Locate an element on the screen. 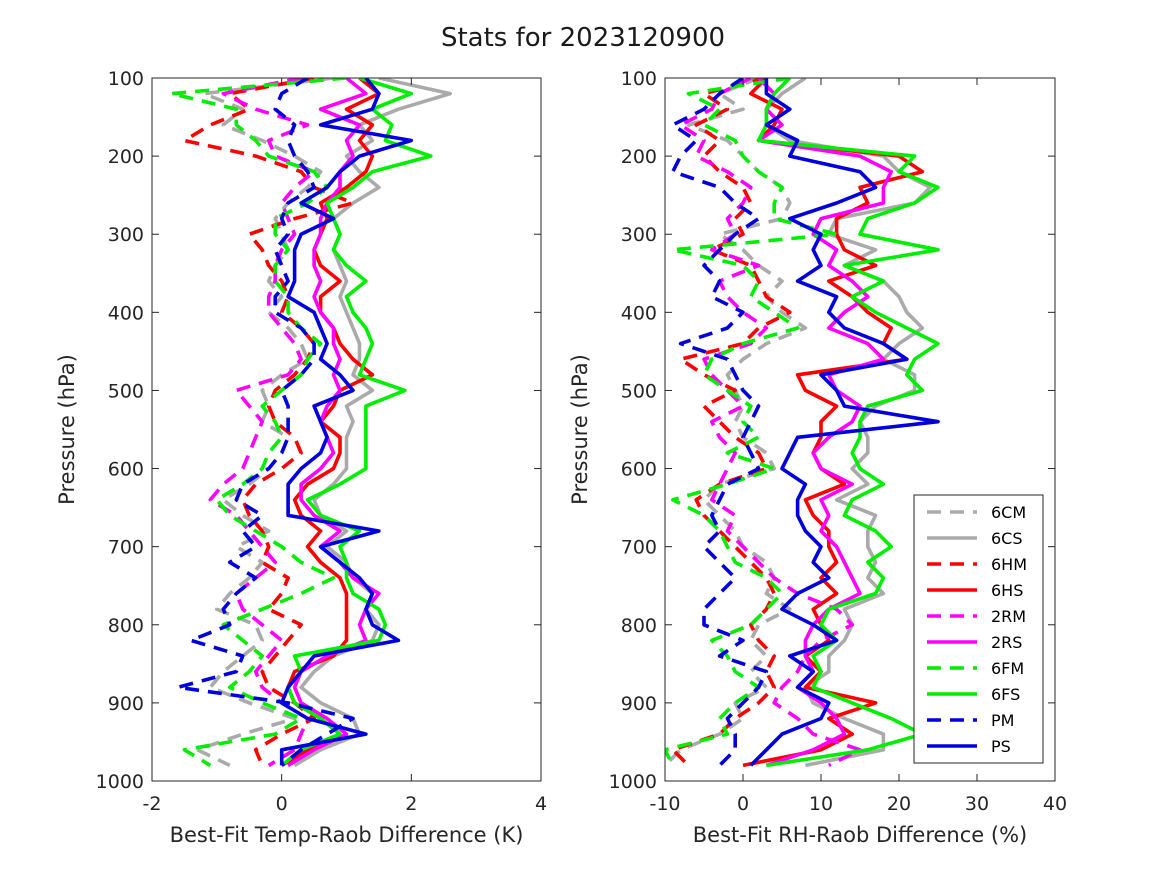 This screenshot has height=875, width=1167. legend-label-2rm: 2RM is located at coordinates (1008, 616).